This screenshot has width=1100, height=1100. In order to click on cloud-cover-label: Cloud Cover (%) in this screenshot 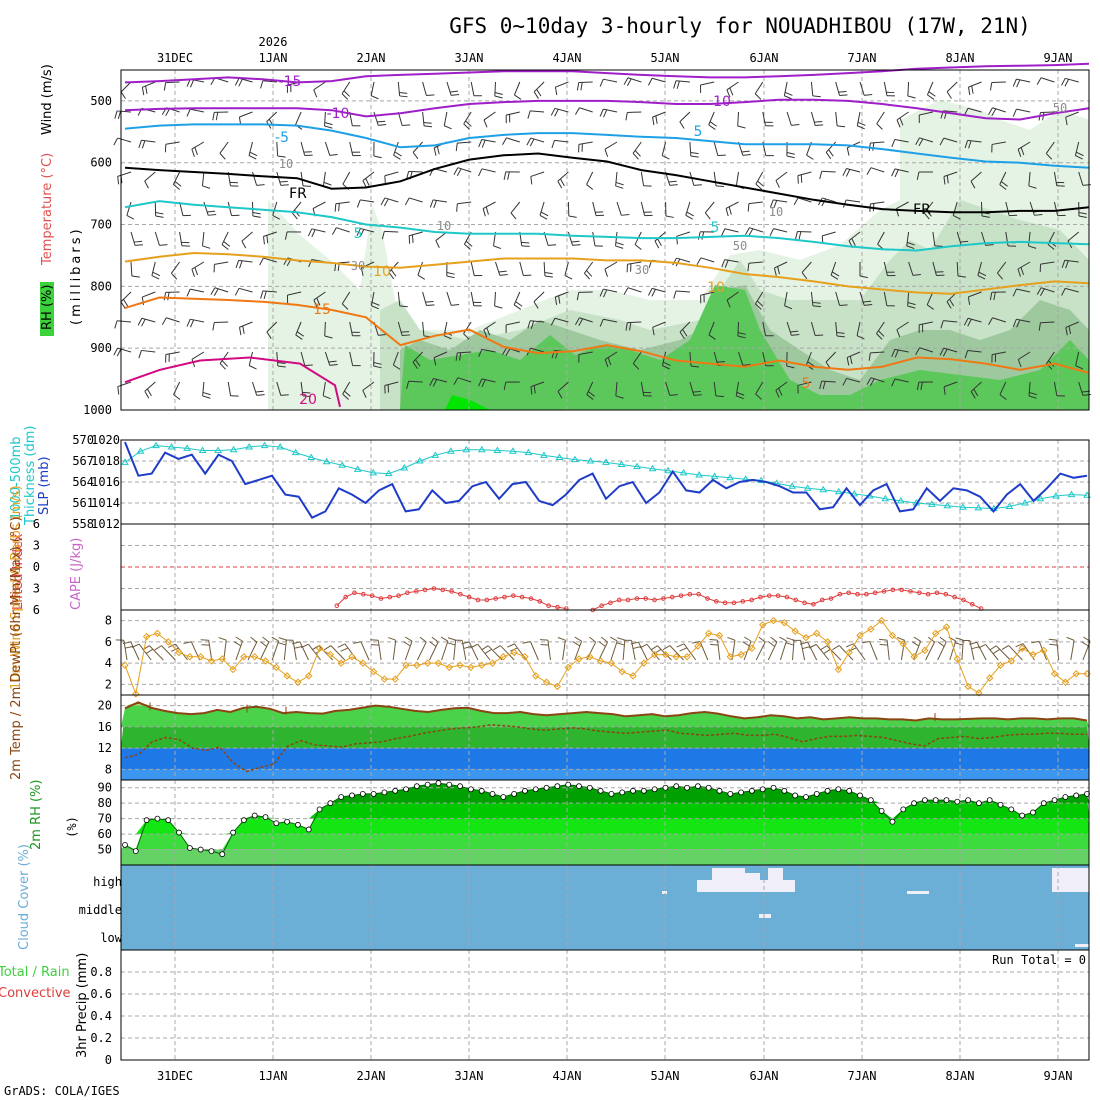, I will do `click(24, 897)`.